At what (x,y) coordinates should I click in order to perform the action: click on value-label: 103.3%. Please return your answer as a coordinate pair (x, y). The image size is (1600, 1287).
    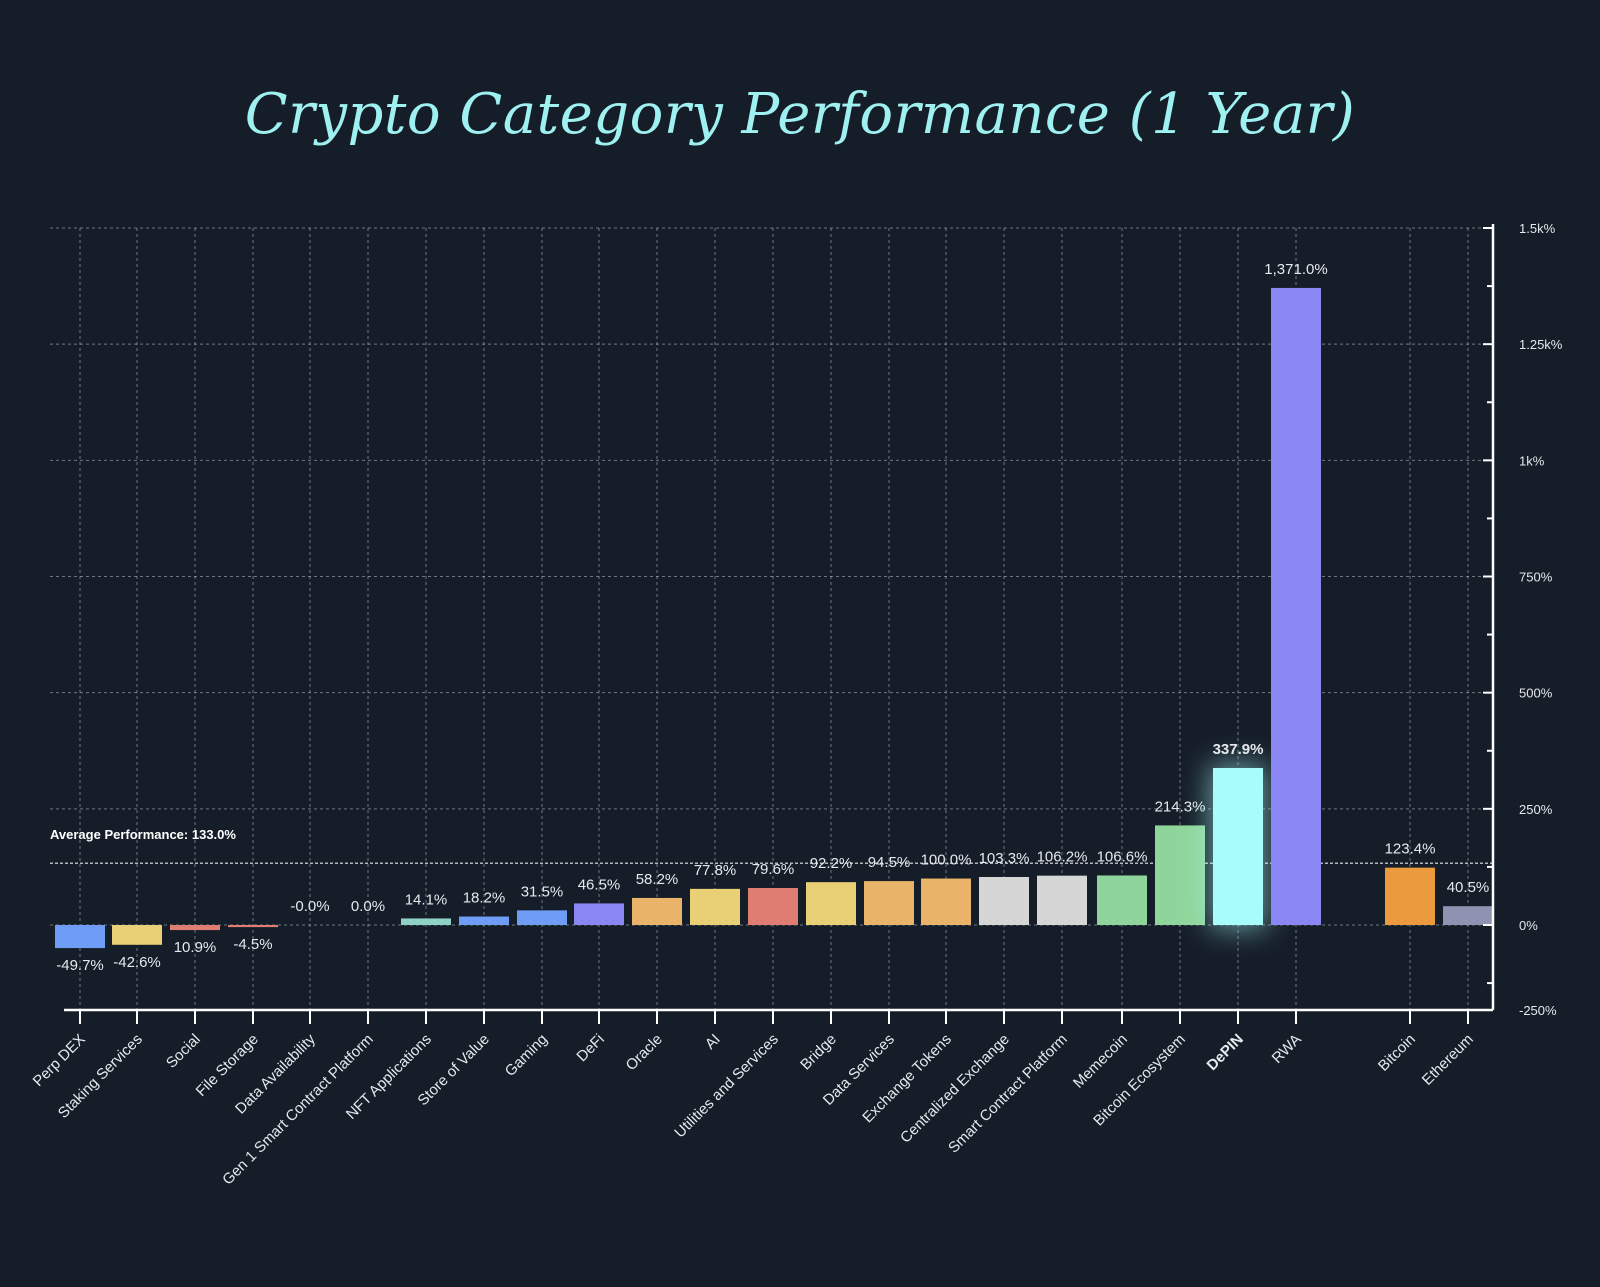
    Looking at the image, I should click on (1004, 858).